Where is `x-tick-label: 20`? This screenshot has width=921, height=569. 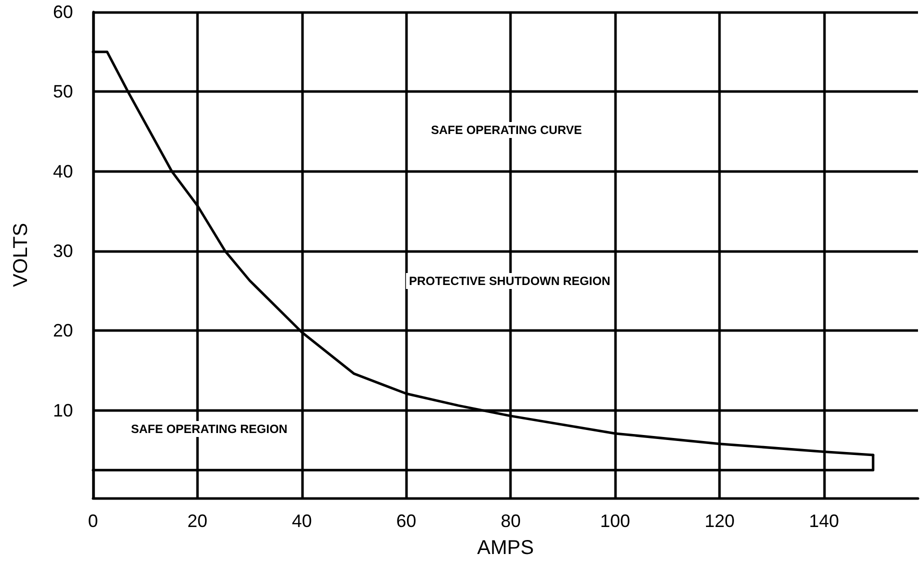
x-tick-label: 20 is located at coordinates (197, 521).